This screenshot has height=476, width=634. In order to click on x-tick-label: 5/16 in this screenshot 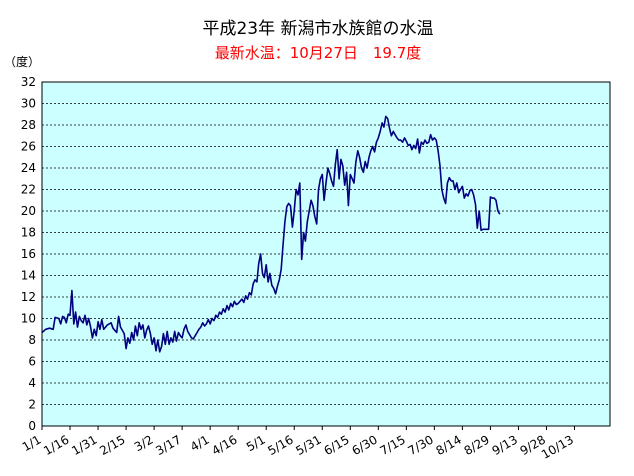, I will do `click(280, 445)`.